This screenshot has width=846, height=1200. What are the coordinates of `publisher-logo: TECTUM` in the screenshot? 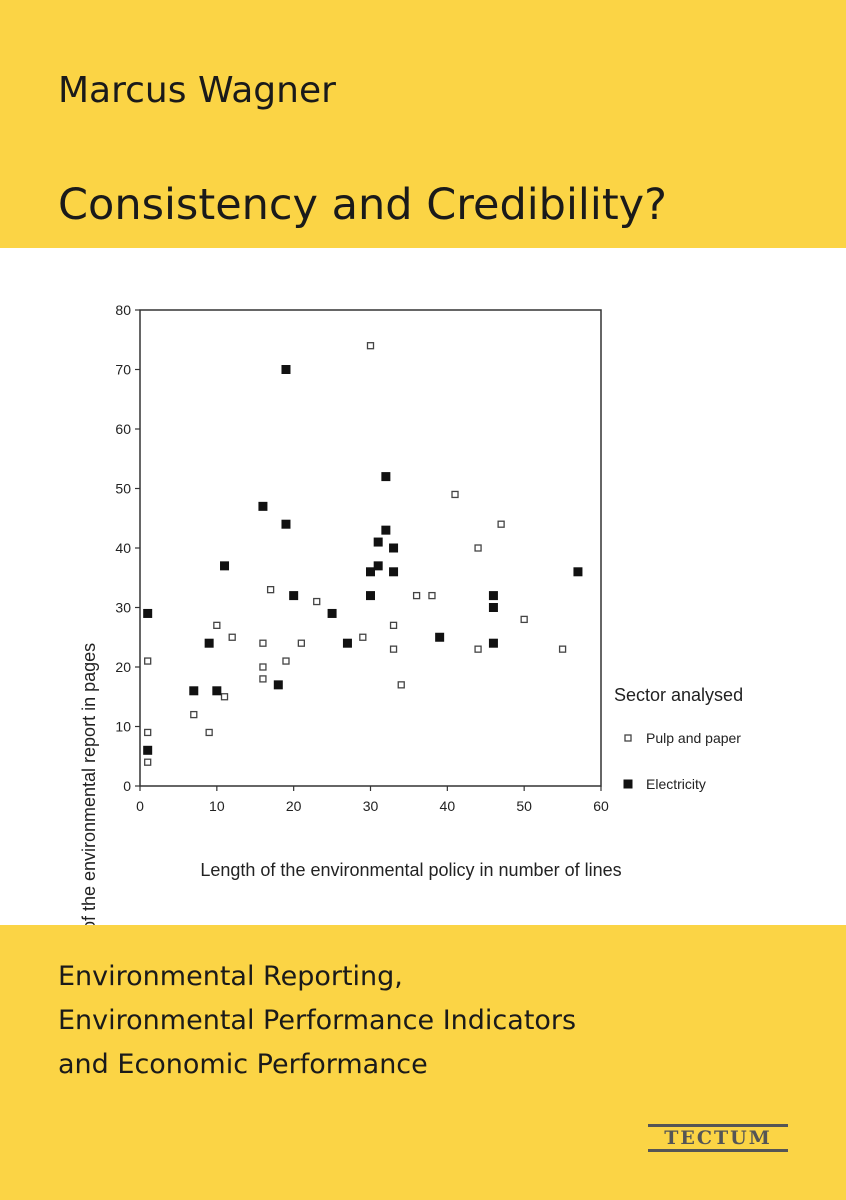 It's located at (718, 1138).